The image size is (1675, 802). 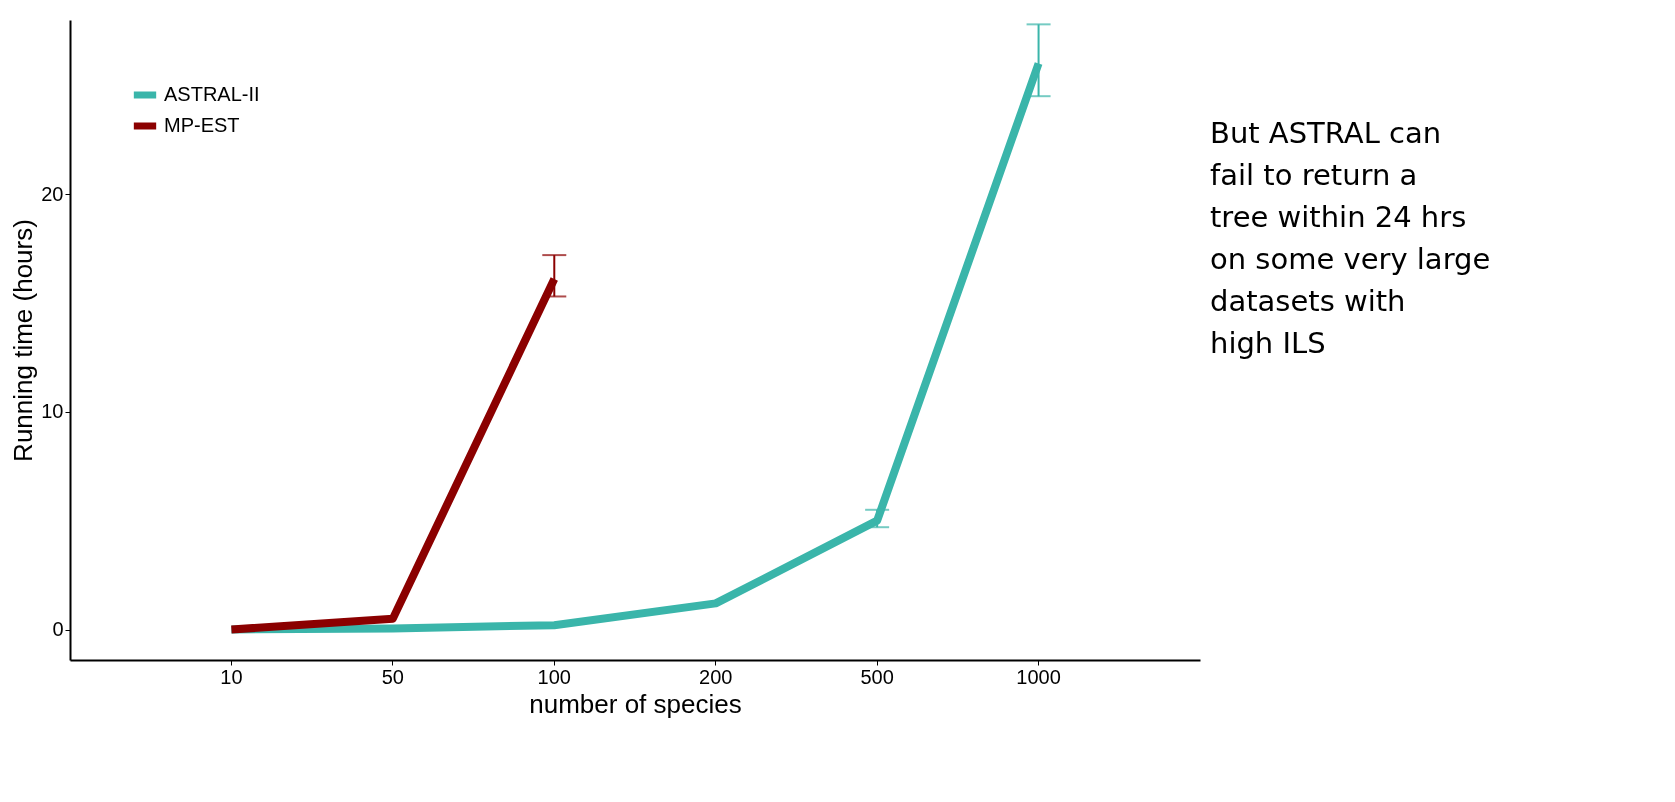 I want to click on y-tick-label: 0, so click(x=58, y=629).